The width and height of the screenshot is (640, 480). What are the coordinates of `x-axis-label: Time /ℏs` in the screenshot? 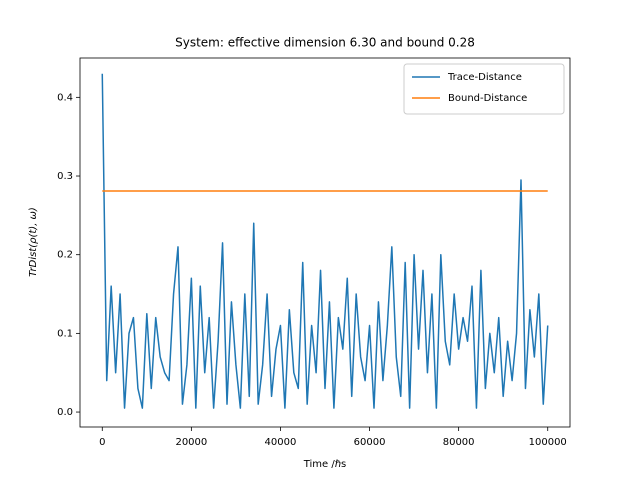 It's located at (325, 464).